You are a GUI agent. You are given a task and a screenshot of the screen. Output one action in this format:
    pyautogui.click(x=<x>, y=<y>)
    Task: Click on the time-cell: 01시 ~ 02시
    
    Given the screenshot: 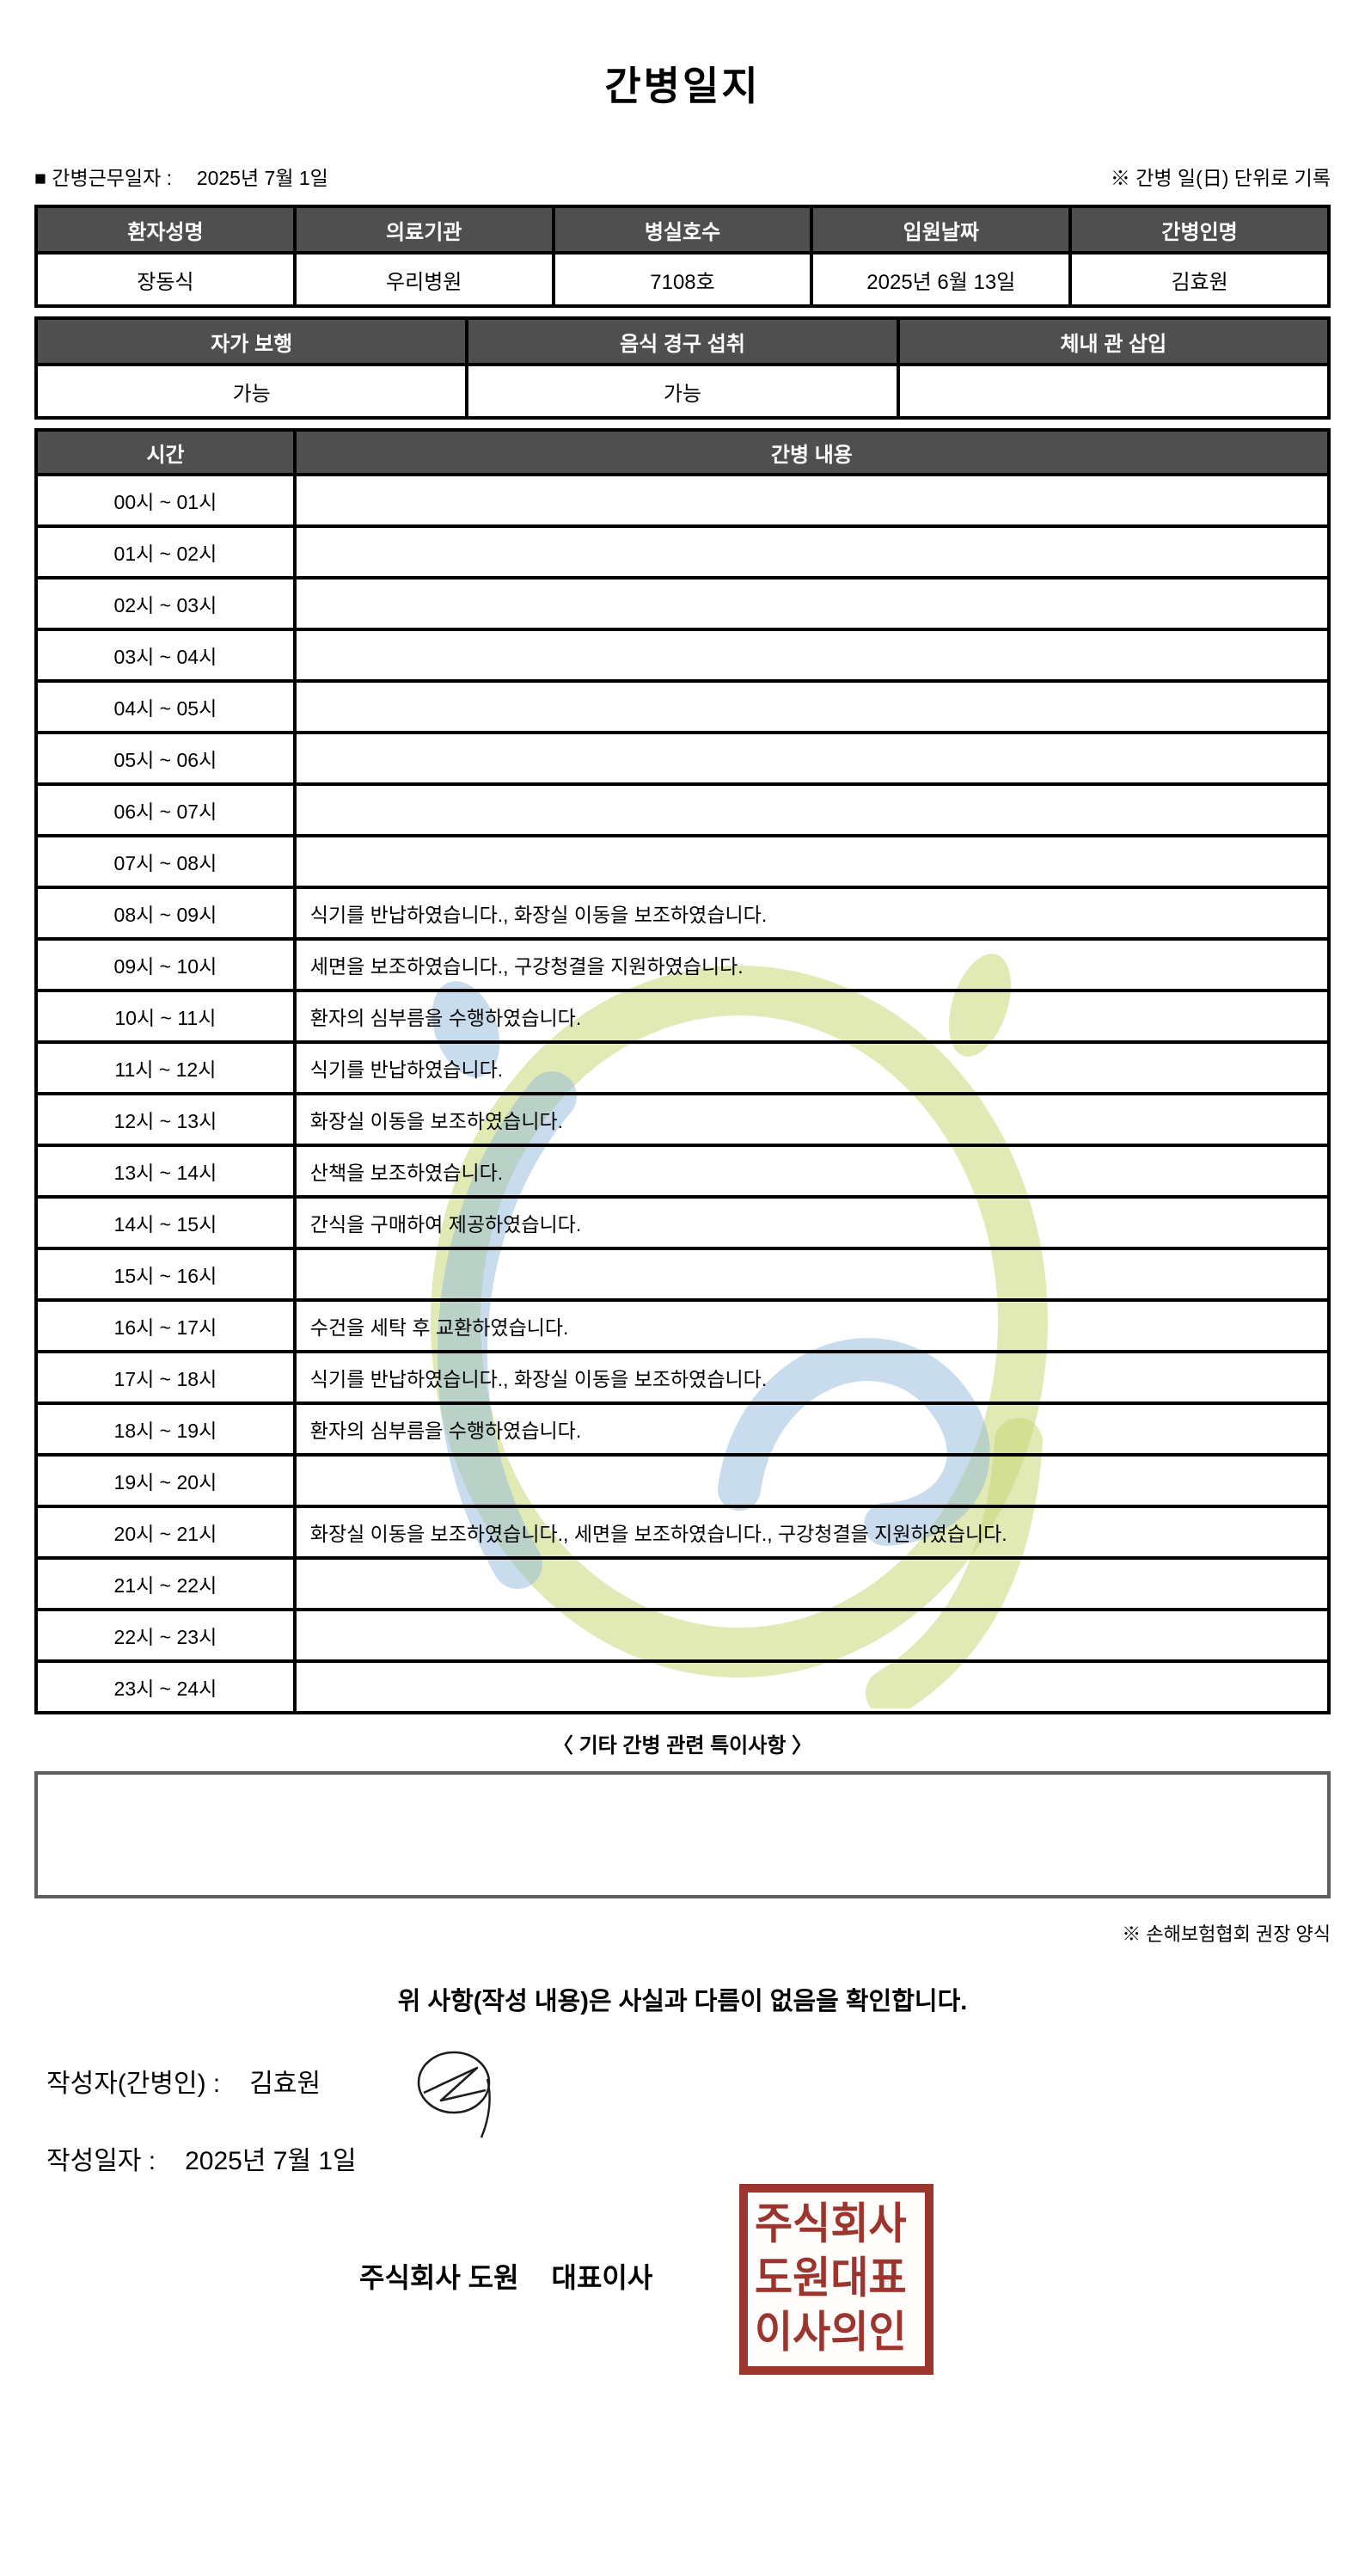 What is the action you would take?
    pyautogui.click(x=166, y=552)
    